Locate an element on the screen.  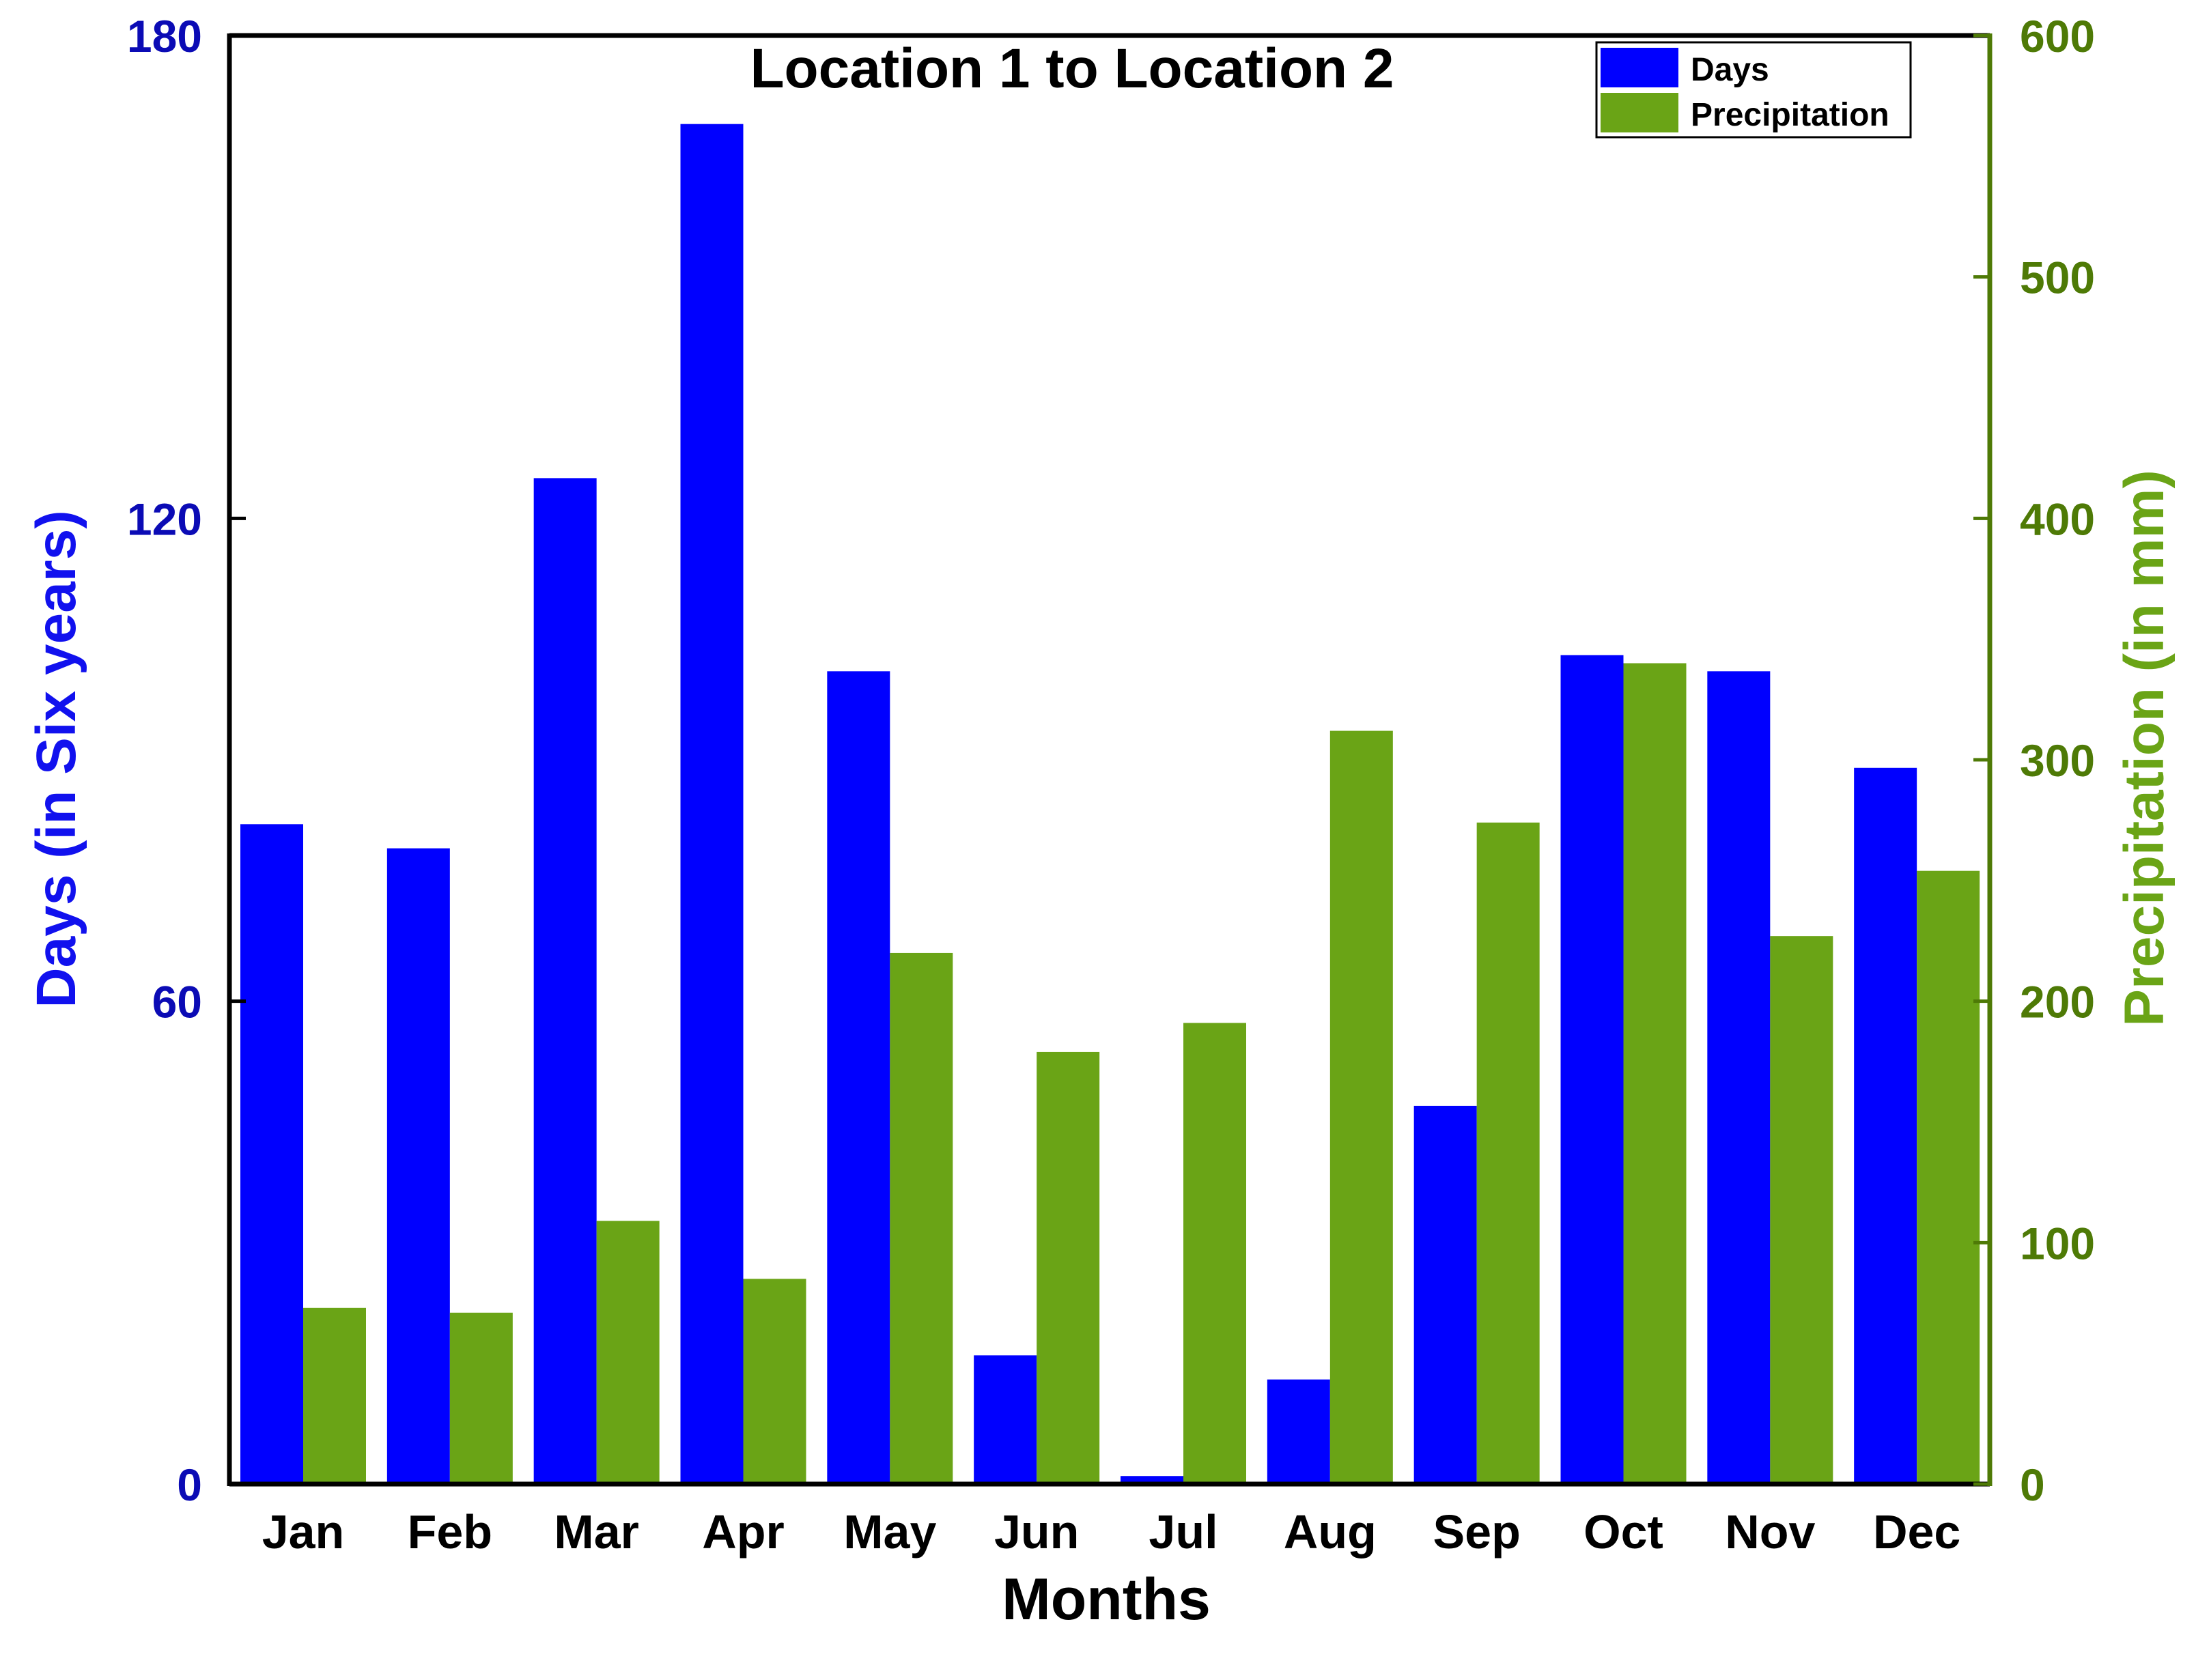
bar-days-apr is located at coordinates (712, 804).